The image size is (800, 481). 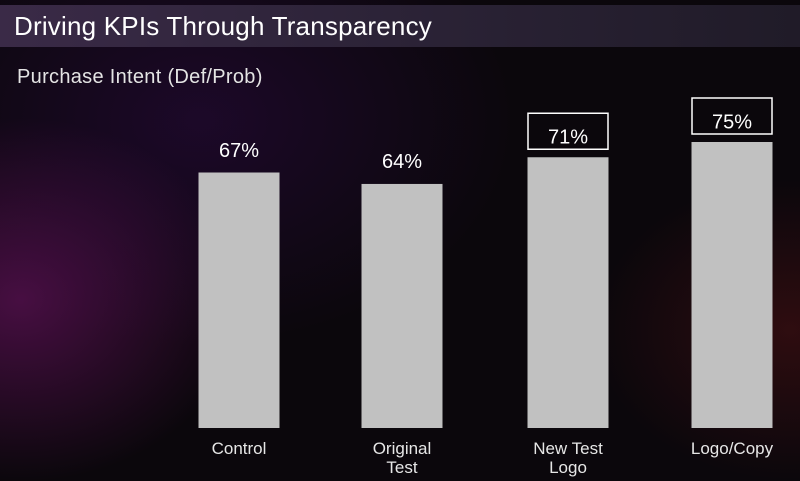 What do you see at coordinates (732, 122) in the screenshot?
I see `data-label-4: 75%` at bounding box center [732, 122].